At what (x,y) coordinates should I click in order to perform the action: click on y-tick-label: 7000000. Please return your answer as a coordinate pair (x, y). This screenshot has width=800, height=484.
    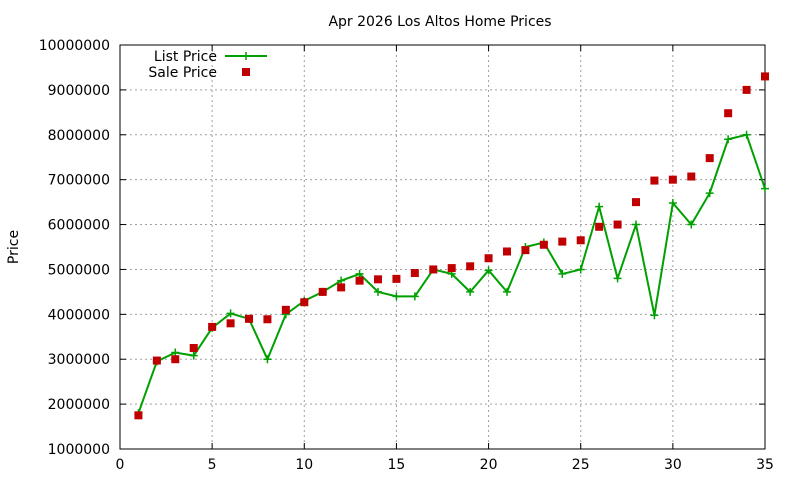
    Looking at the image, I should click on (79, 181).